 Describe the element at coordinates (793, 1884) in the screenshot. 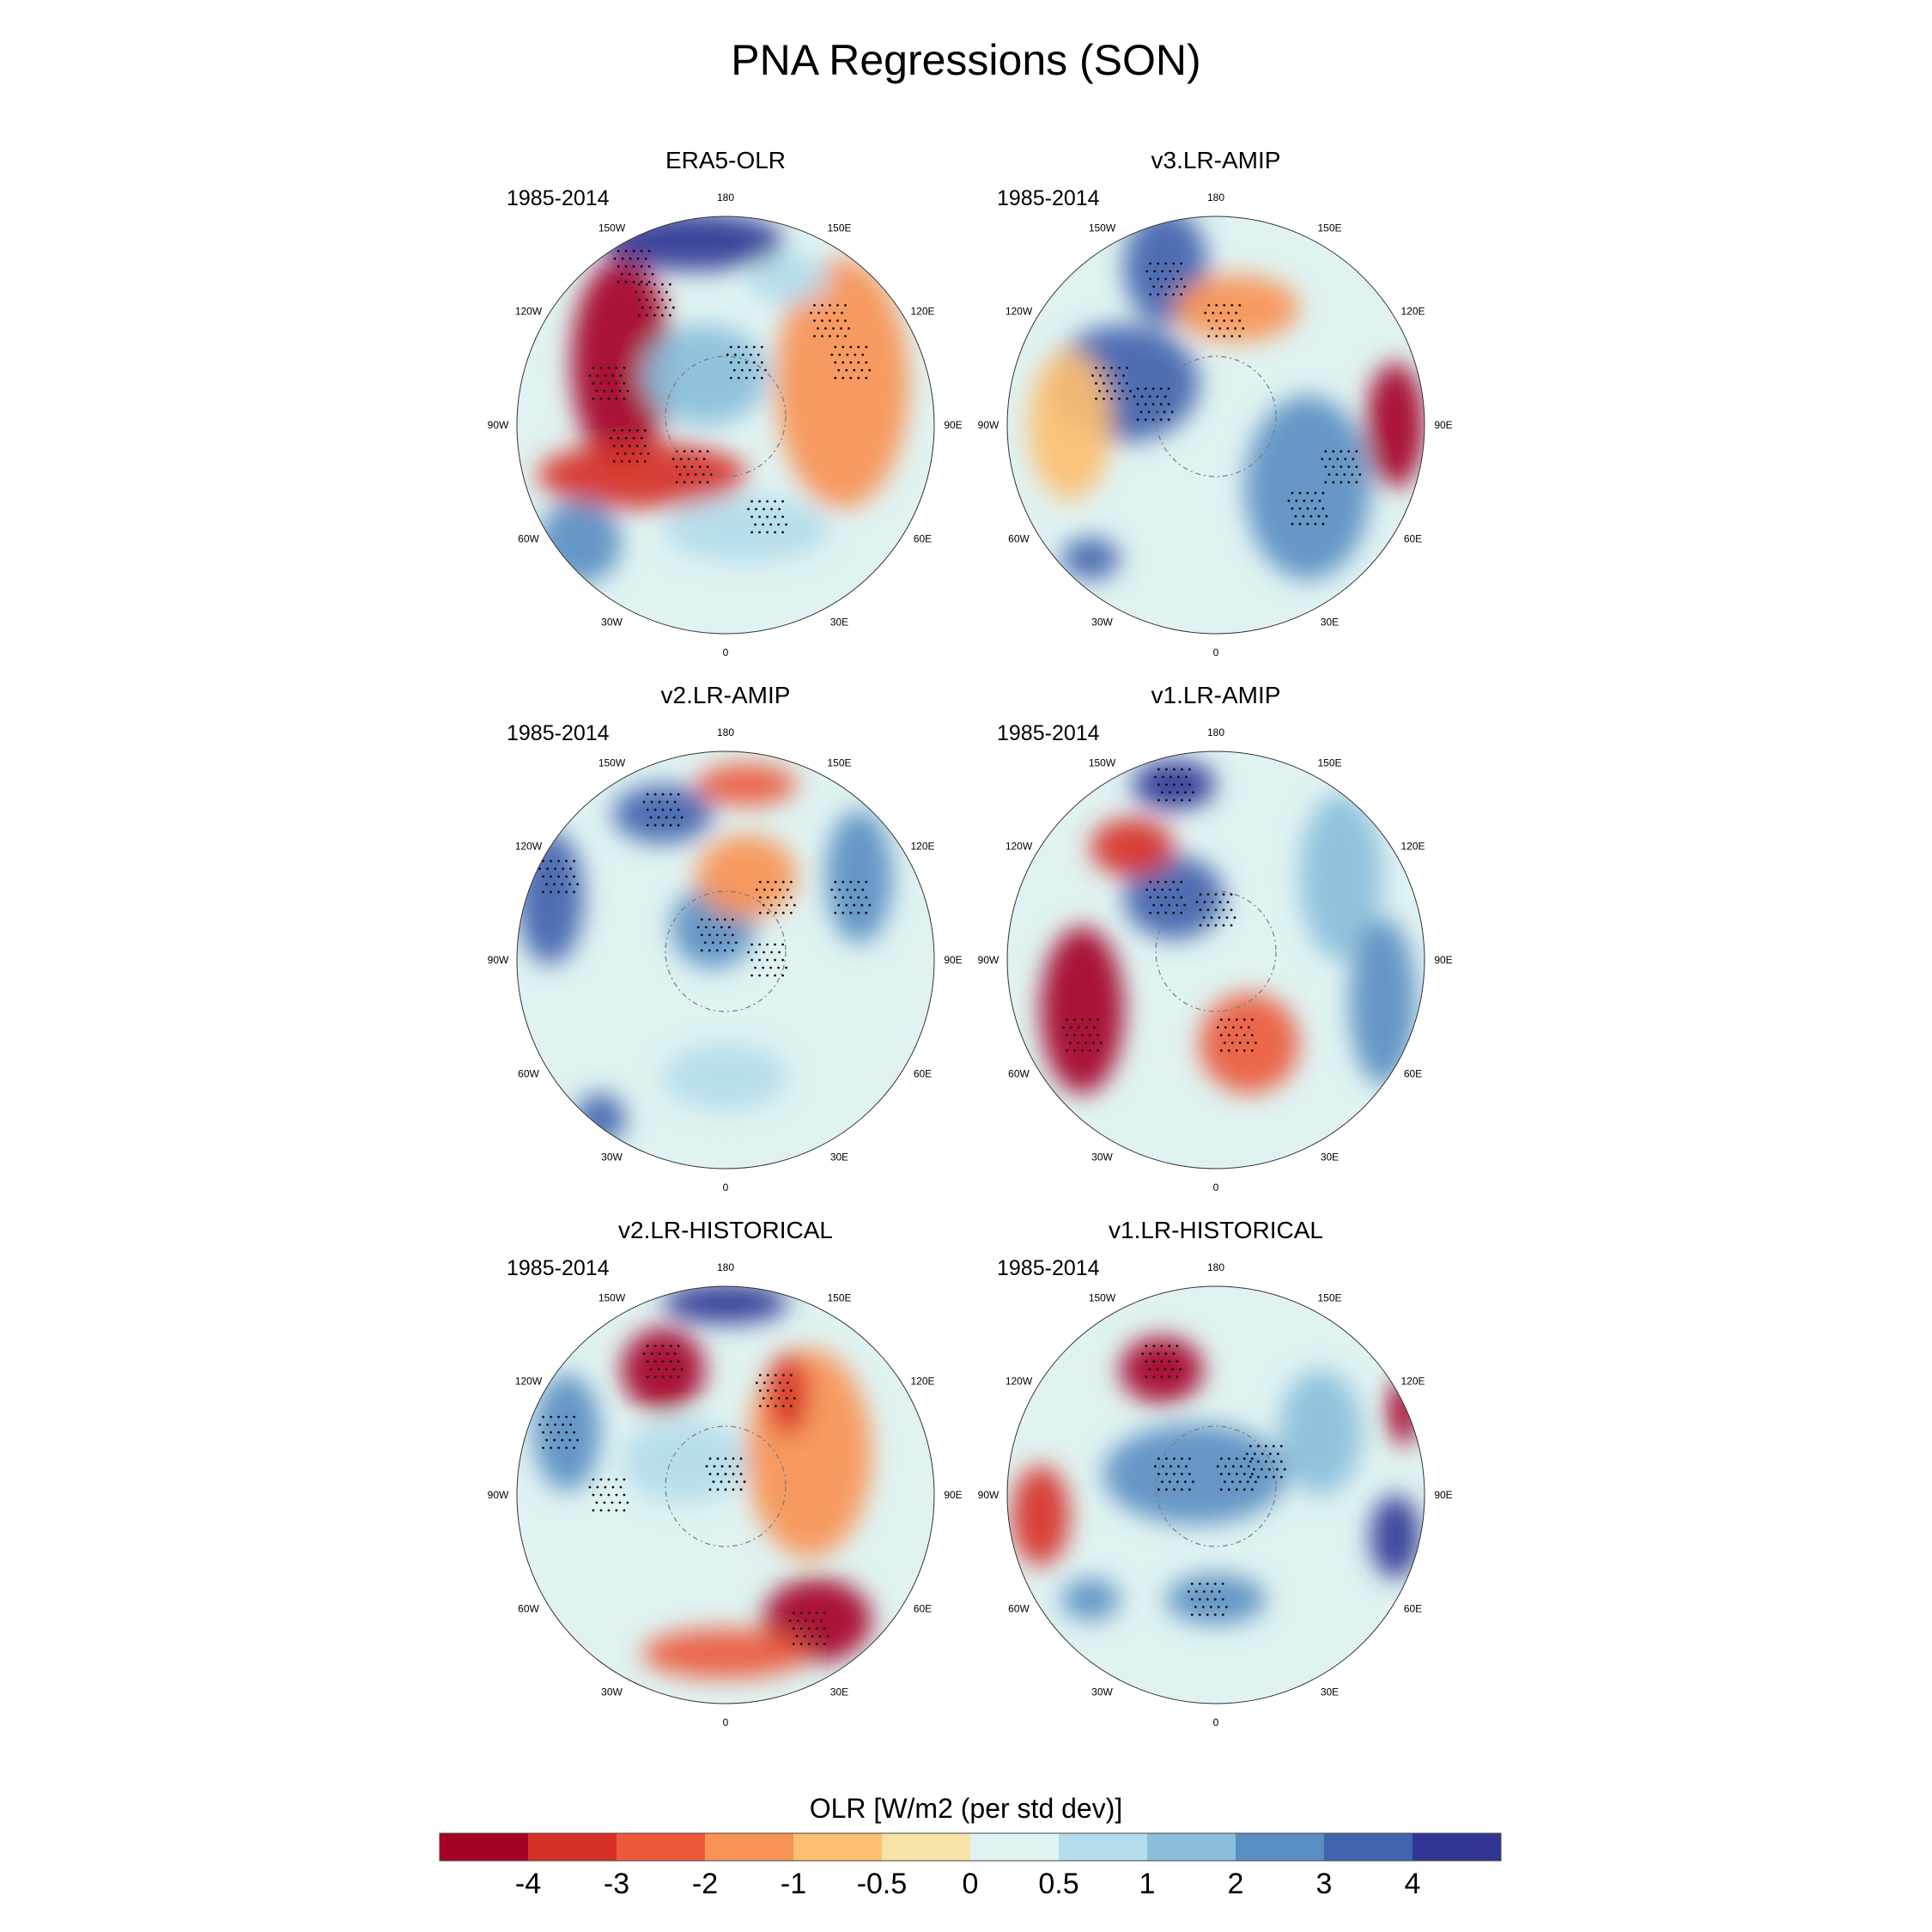

I see `colorbar-tick-label: -1` at that location.